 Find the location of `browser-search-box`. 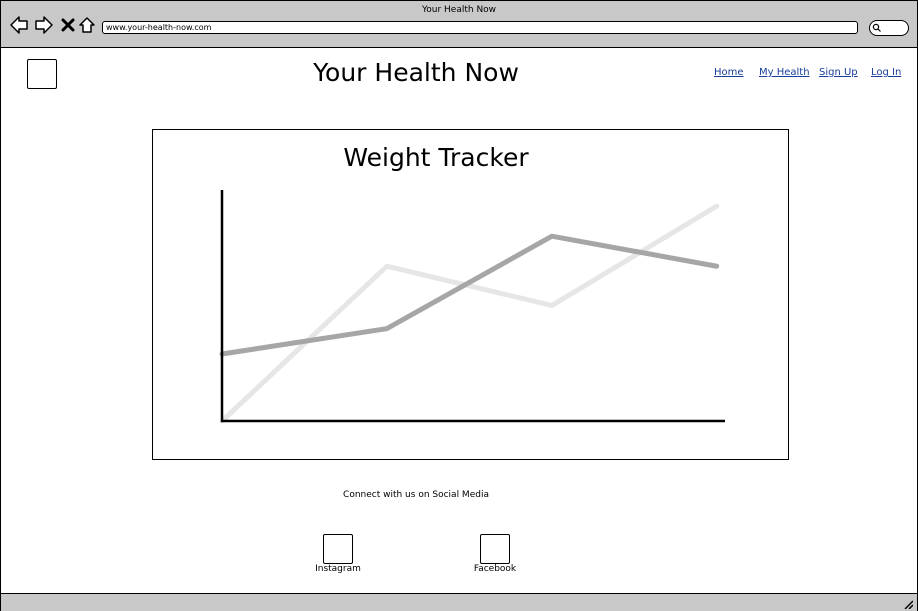

browser-search-box is located at coordinates (889, 28).